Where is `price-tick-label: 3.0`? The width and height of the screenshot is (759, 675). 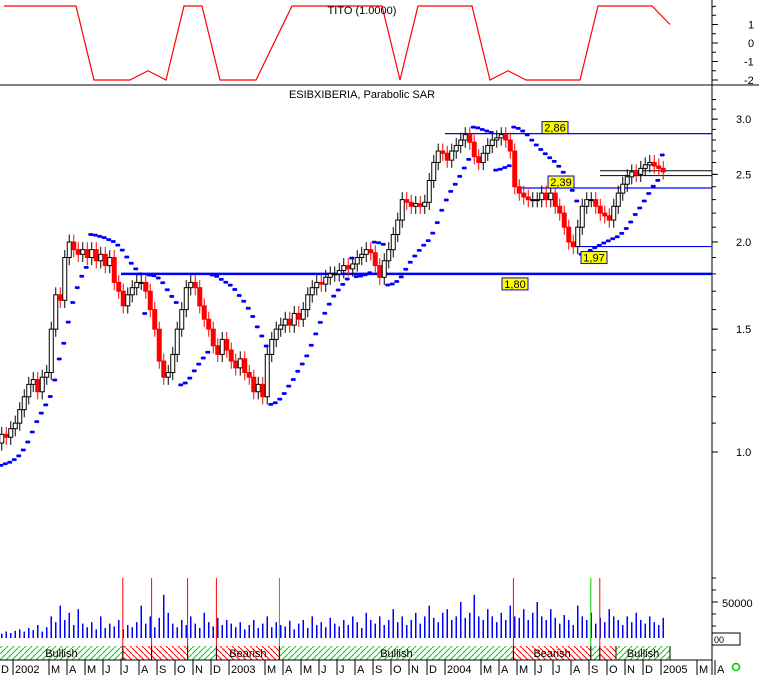
price-tick-label: 3.0 is located at coordinates (743, 120).